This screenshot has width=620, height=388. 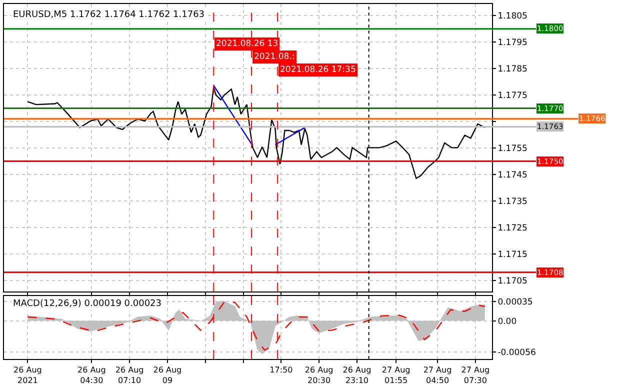 I want to click on x-tick-label: 26 Aug 20:30, so click(x=319, y=375).